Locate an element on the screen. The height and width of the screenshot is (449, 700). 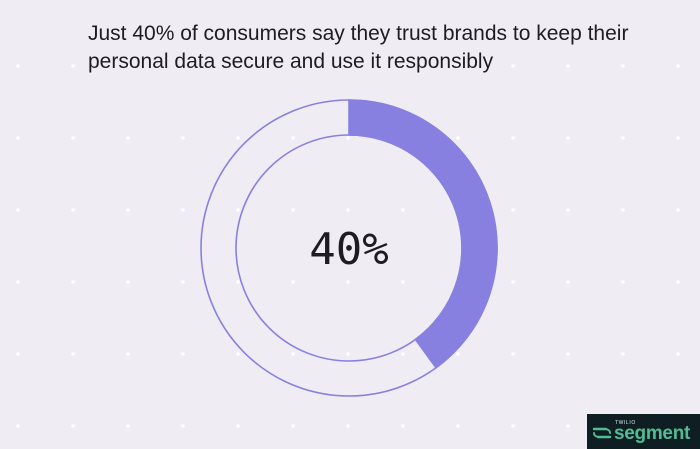
donut-slice-filled is located at coordinates (423, 234).